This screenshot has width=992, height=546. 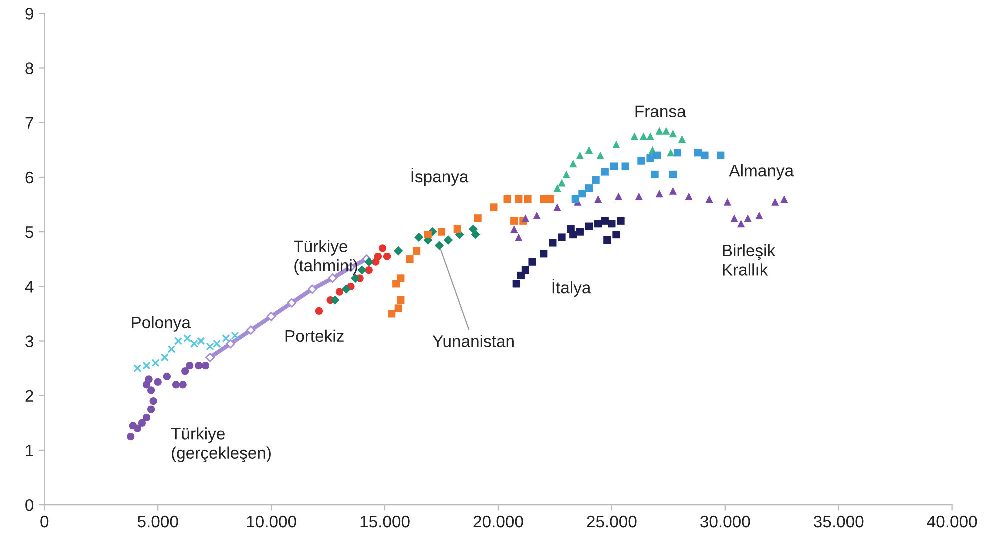 I want to click on series-label: Polonya, so click(x=161, y=324).